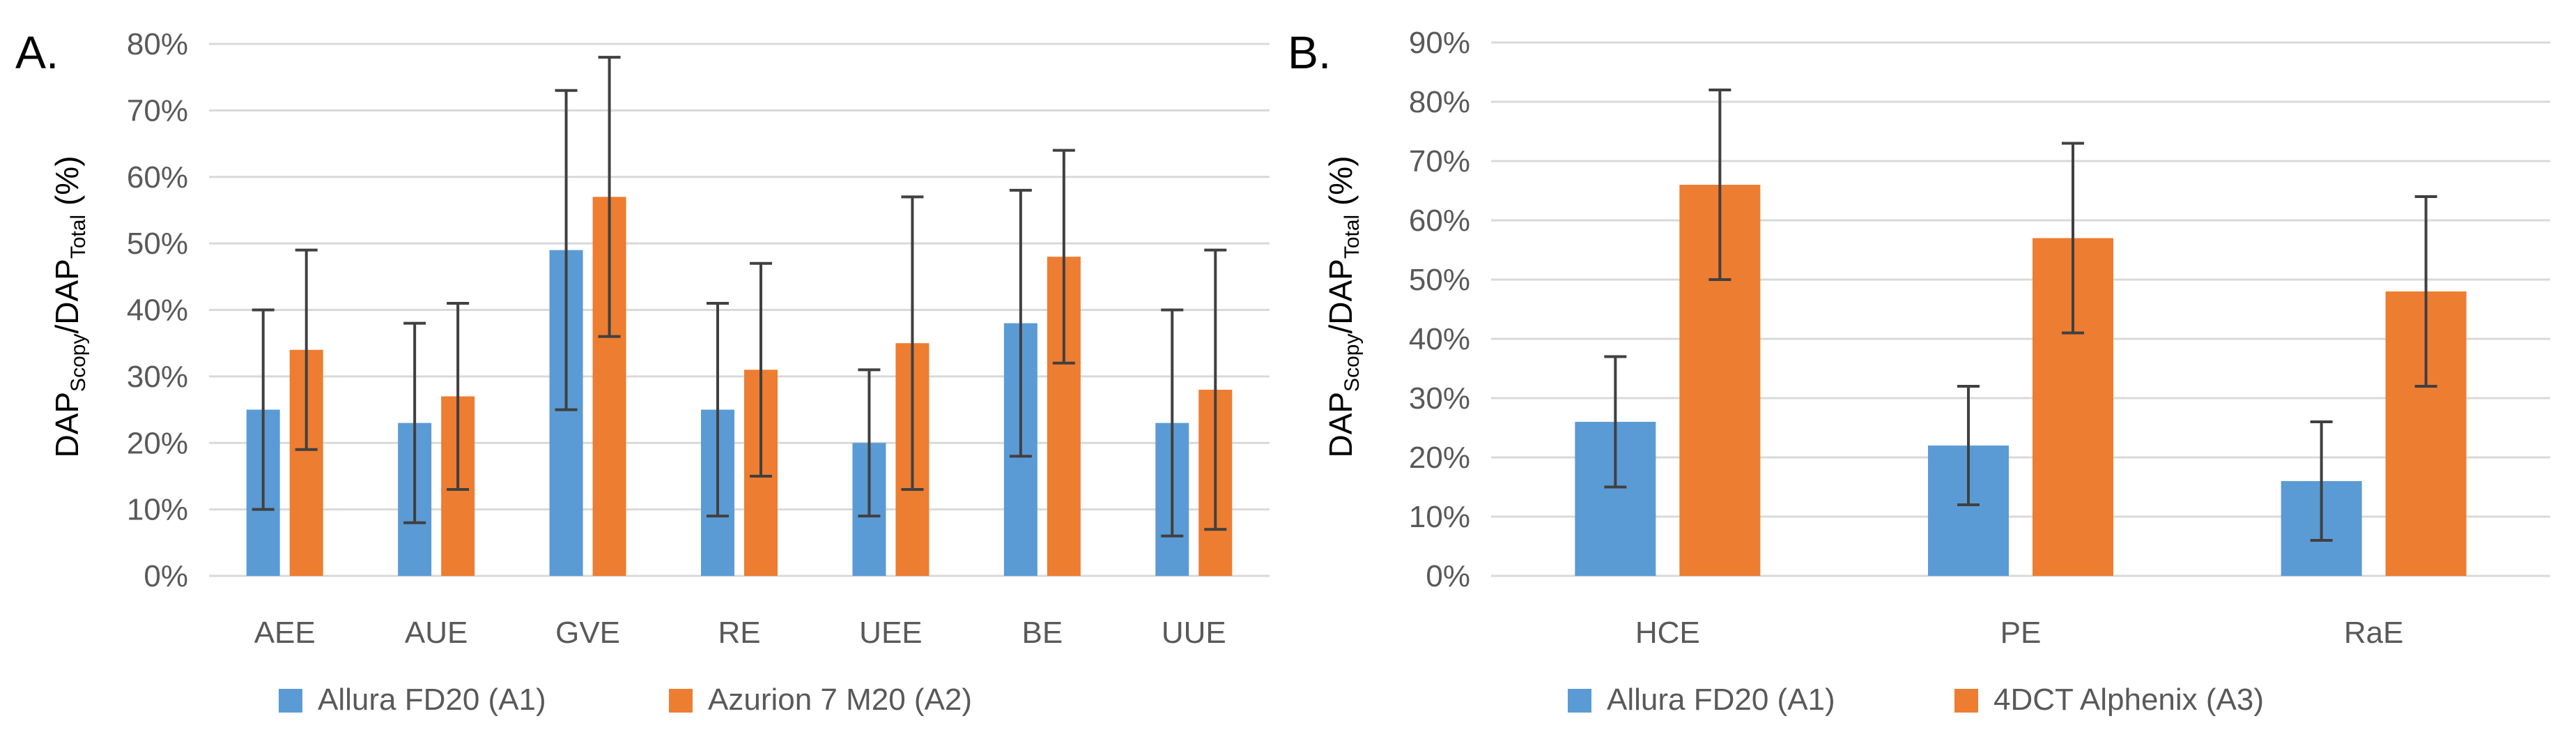  What do you see at coordinates (1916, 700) in the screenshot?
I see `chart-b-legend: Allura FD20 (A1) 4DCT Alphenix (A3)` at bounding box center [1916, 700].